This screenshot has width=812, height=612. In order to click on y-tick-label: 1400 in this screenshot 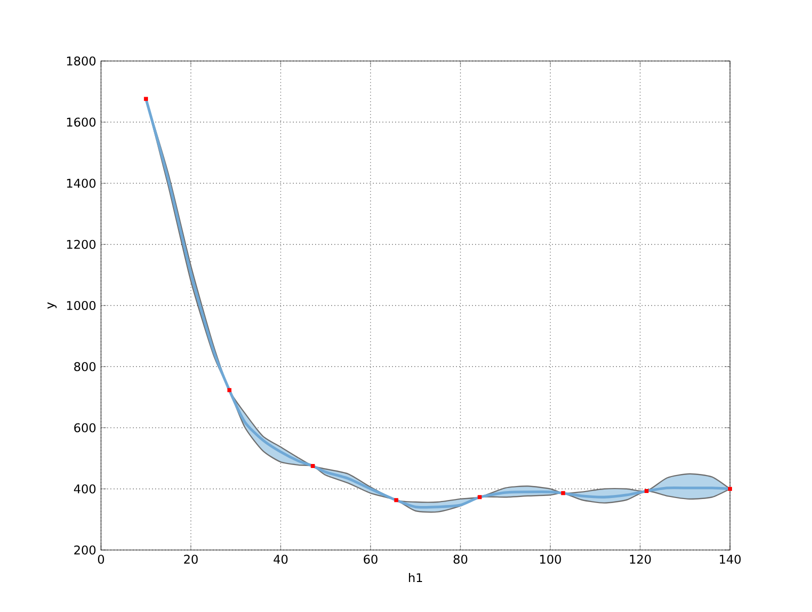, I will do `click(81, 183)`.